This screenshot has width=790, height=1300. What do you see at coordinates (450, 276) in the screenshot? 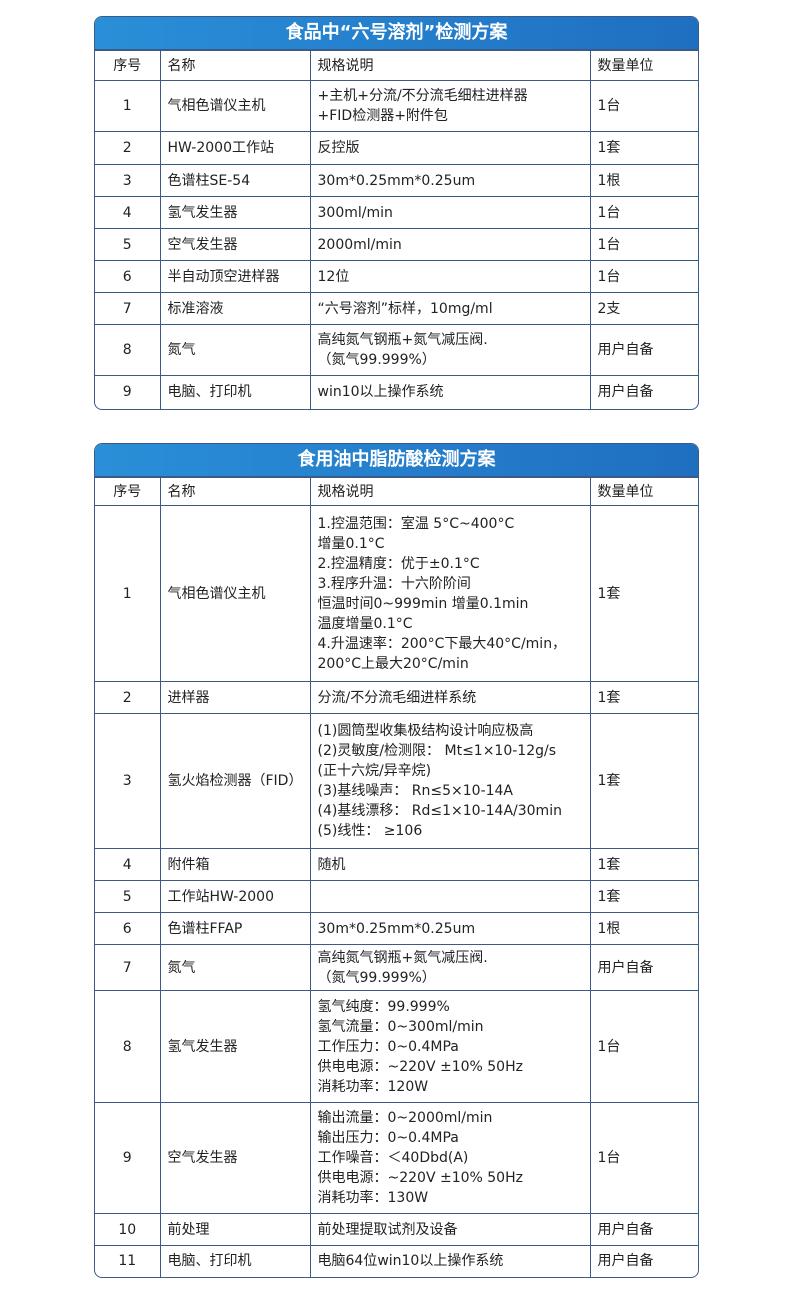
I see `cell-spec: 12位` at bounding box center [450, 276].